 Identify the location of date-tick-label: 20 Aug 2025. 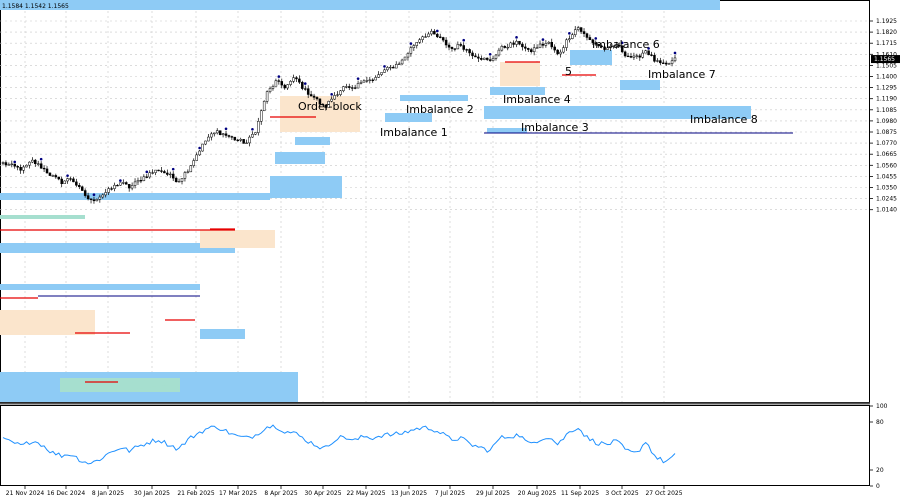
(537, 493).